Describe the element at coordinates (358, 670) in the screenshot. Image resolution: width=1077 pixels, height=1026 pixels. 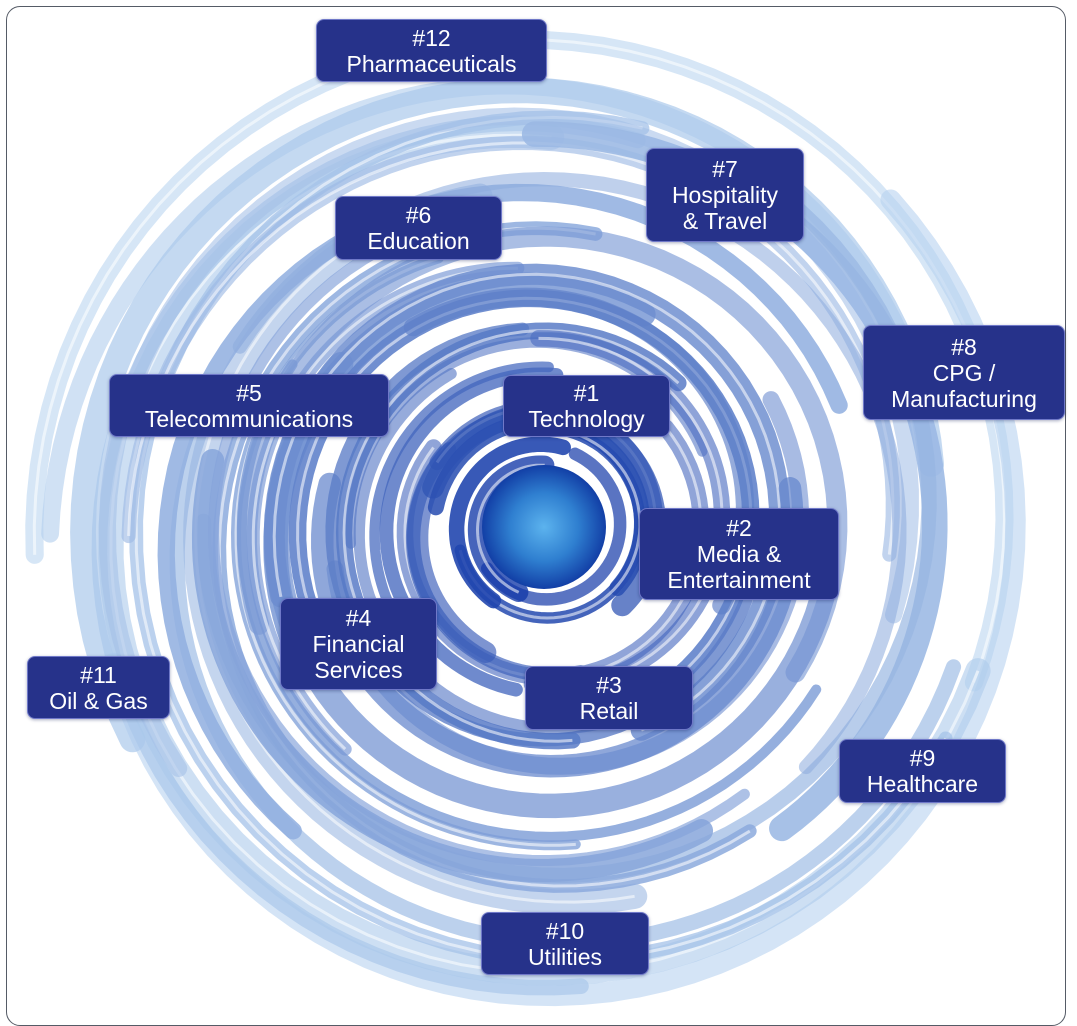
I see `industry-name-4-line2: Services` at that location.